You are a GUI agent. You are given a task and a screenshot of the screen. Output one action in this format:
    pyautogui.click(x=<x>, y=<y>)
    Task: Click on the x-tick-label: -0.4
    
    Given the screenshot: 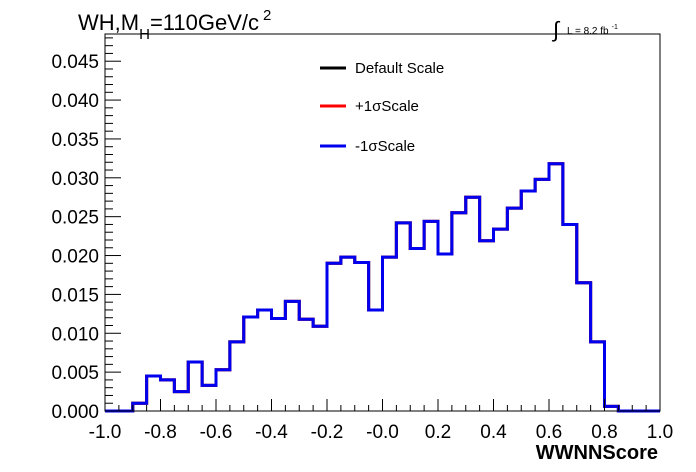 What is the action you would take?
    pyautogui.click(x=271, y=432)
    